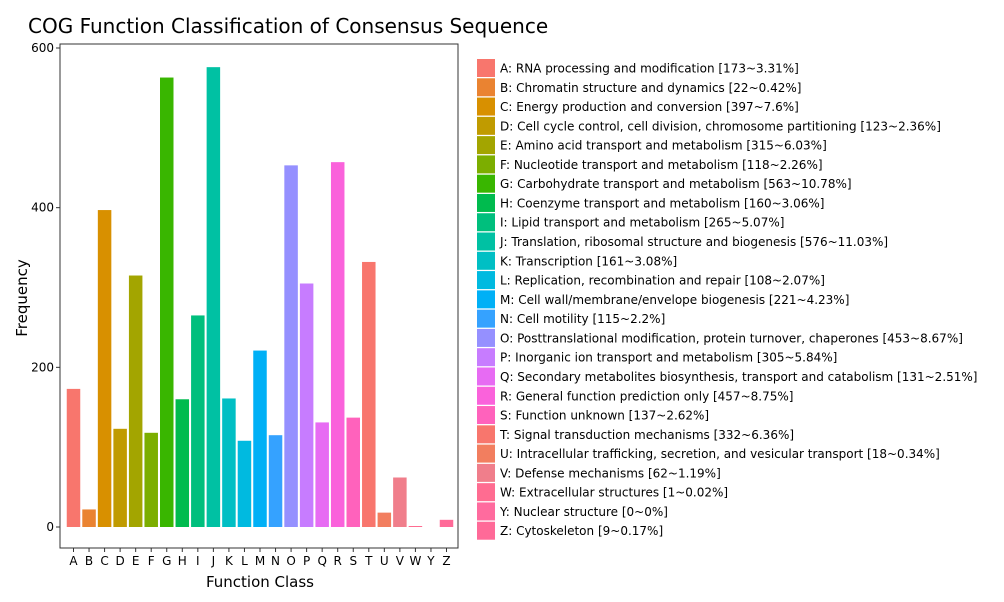 This screenshot has height=602, width=1004. I want to click on bar-E, so click(135, 401).